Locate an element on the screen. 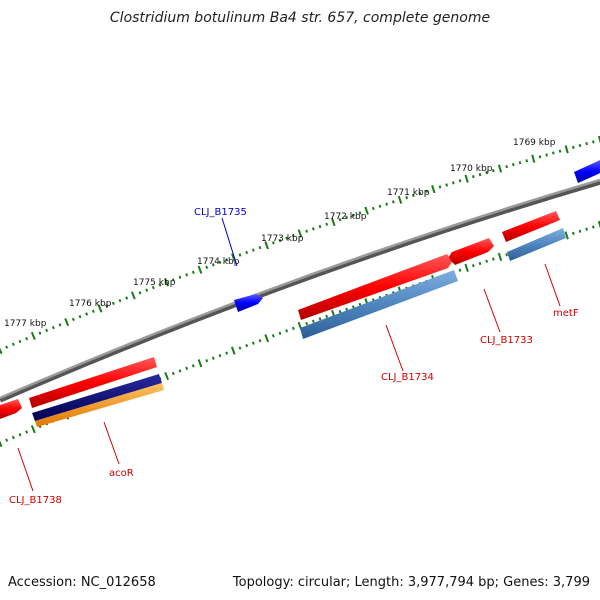 This screenshot has width=600, height=600. gene-arrow-clj-b1733 is located at coordinates (471, 251).